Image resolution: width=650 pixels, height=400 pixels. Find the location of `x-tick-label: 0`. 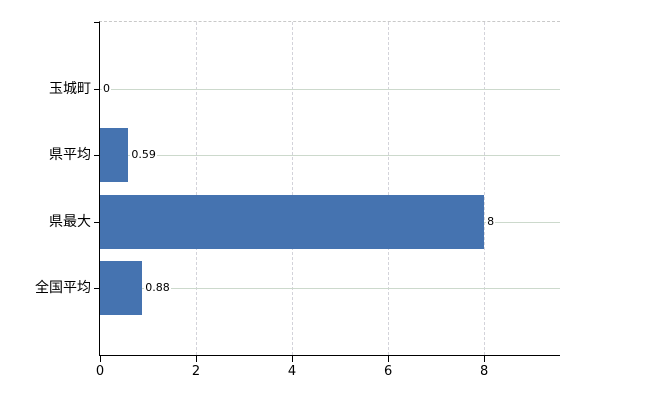

x-tick-label: 0 is located at coordinates (100, 371).